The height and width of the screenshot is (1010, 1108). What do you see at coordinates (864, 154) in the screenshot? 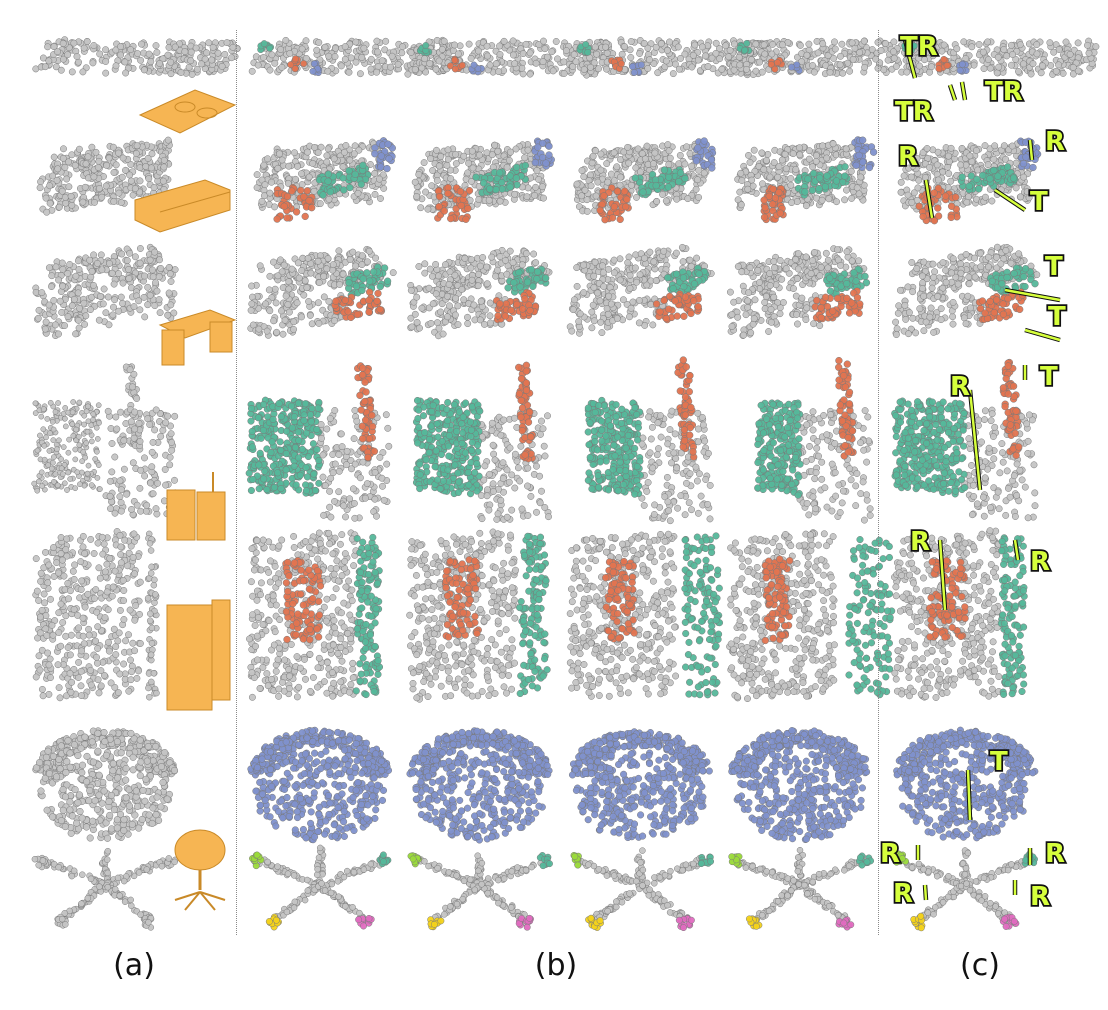
I see `part-door-blue` at bounding box center [864, 154].